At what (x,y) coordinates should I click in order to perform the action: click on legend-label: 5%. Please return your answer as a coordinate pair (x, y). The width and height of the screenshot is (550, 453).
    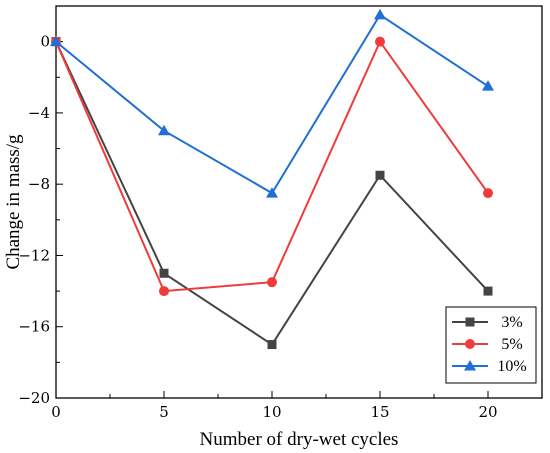
    Looking at the image, I should click on (511, 344).